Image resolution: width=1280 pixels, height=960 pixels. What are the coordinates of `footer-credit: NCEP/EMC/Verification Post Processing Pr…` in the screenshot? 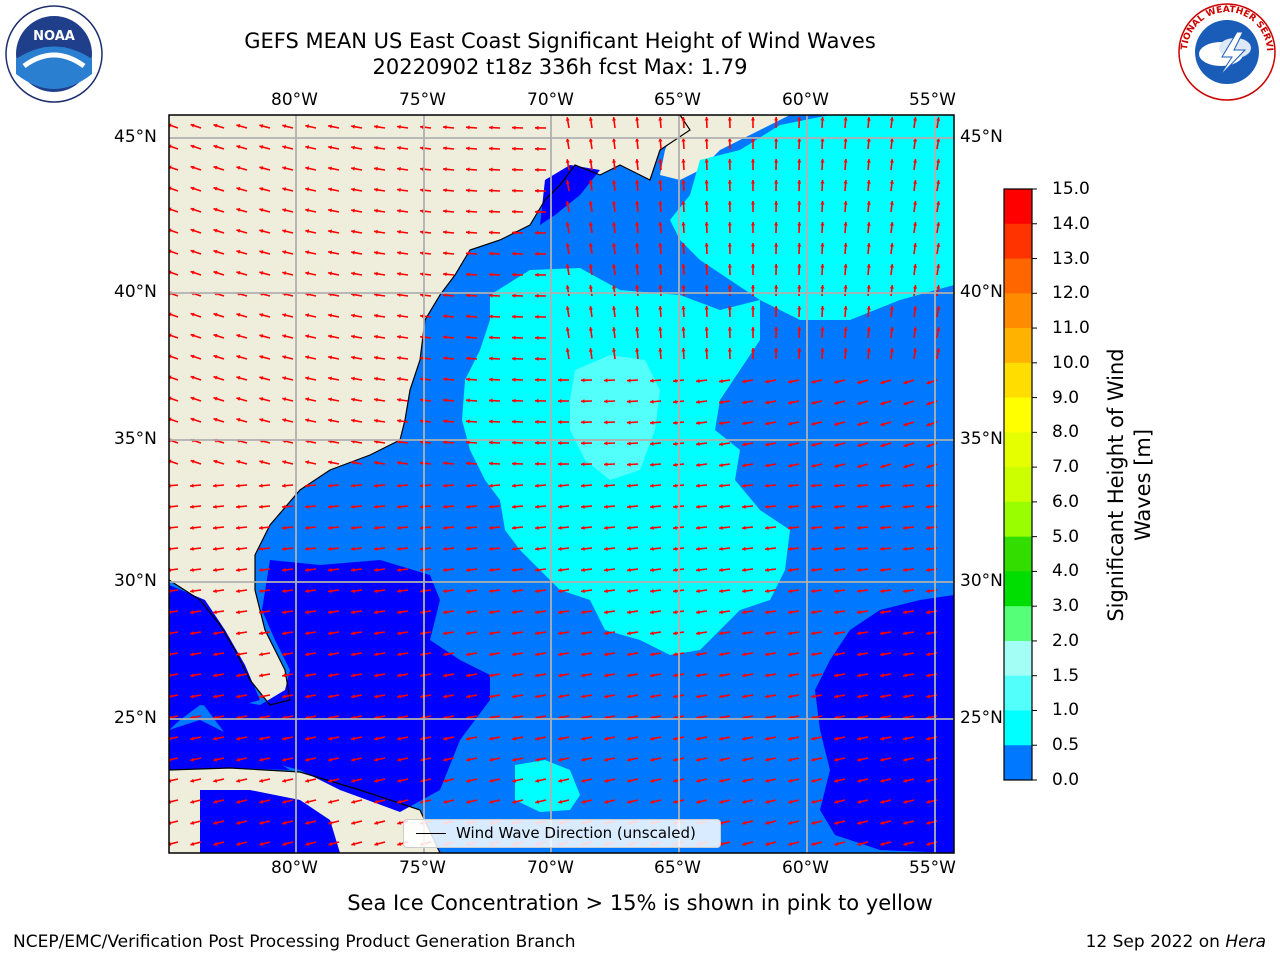 It's located at (294, 942).